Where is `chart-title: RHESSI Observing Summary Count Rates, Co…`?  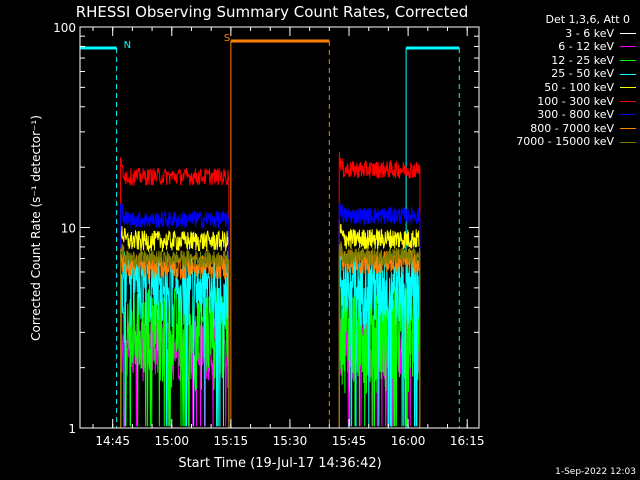
chart-title: RHESSI Observing Summary Count Rates, Co… is located at coordinates (272, 12).